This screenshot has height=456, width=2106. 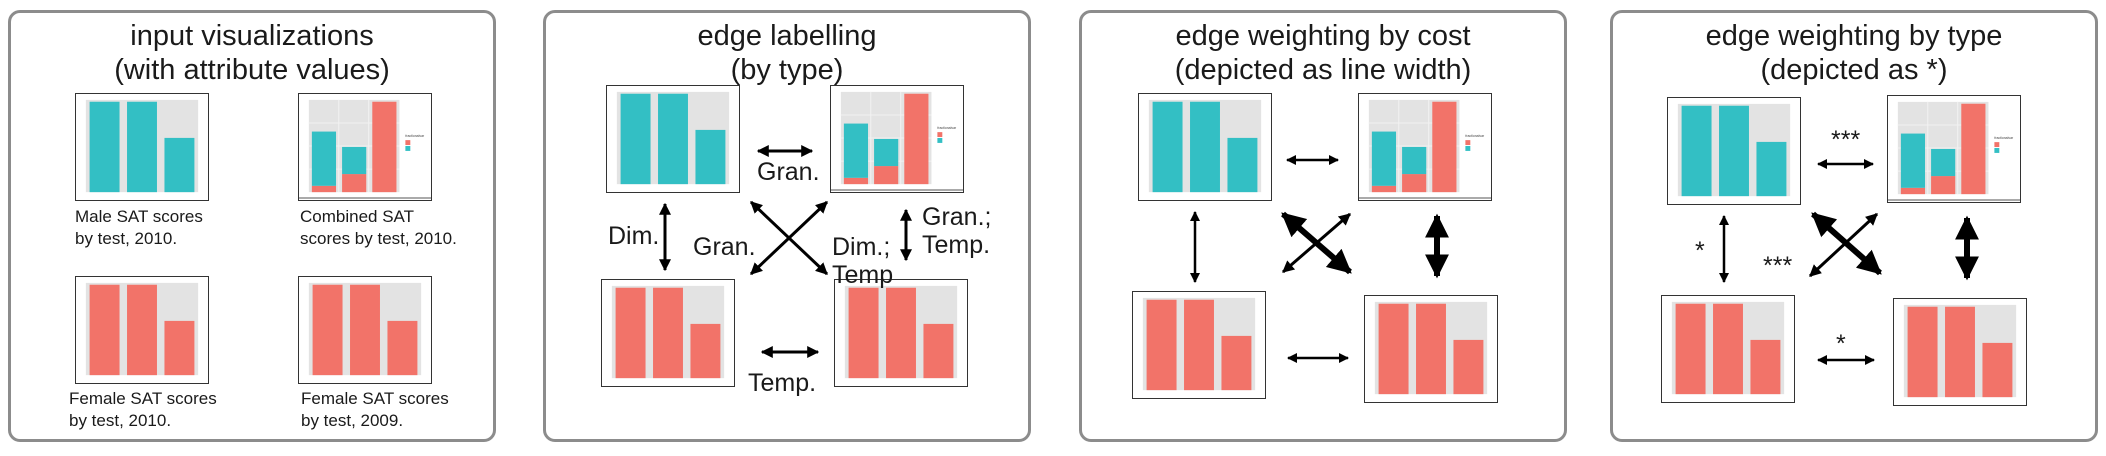 What do you see at coordinates (378, 238) in the screenshot?
I see `caption-line: scores by test, 2010.` at bounding box center [378, 238].